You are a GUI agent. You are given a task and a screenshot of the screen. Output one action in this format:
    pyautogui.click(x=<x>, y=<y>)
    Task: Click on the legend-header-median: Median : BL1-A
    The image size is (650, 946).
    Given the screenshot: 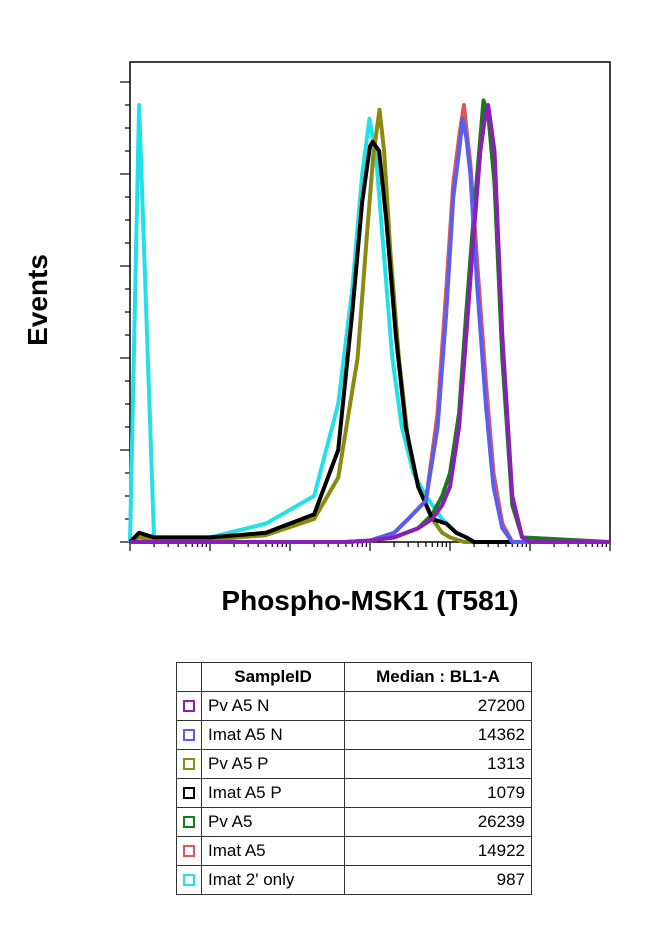 What is the action you would take?
    pyautogui.click(x=438, y=677)
    